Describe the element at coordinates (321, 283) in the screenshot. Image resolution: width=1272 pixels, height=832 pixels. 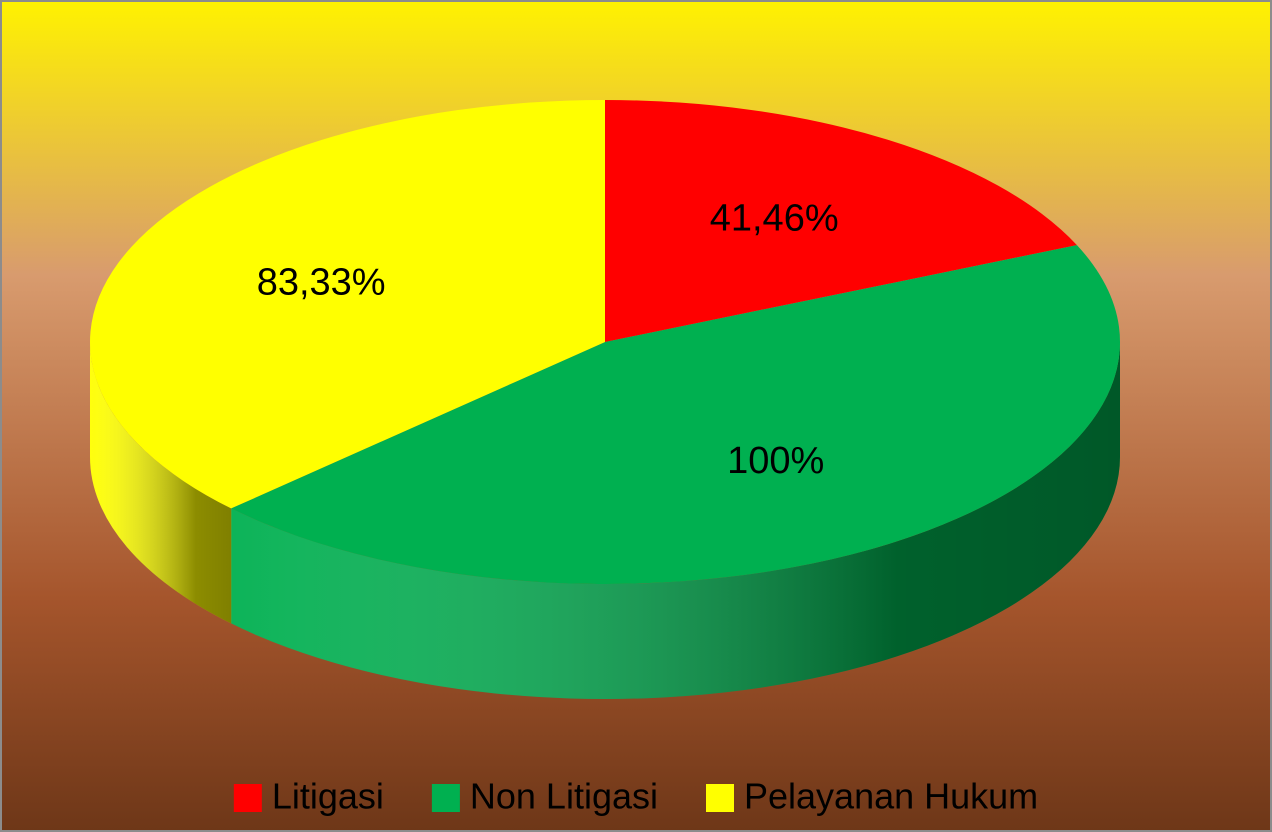
I see `data-label: 83,33%` at that location.